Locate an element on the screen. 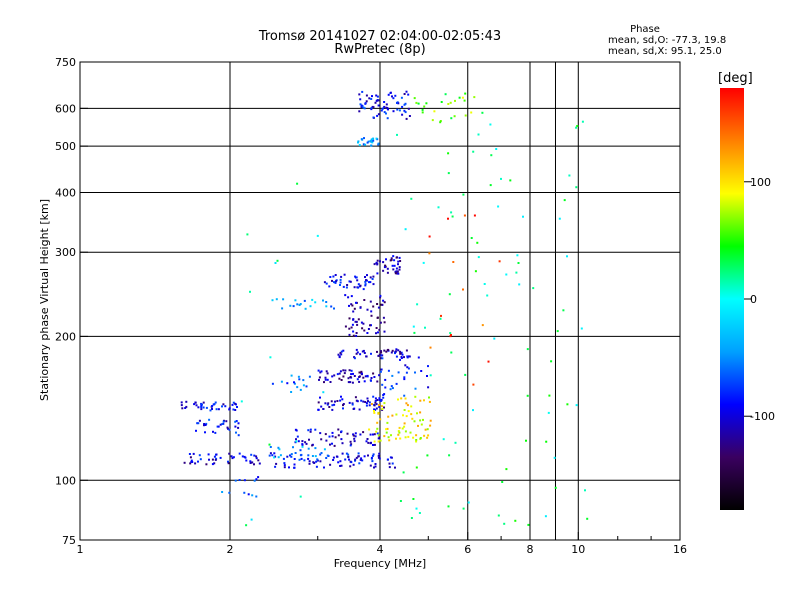 The width and height of the screenshot is (800, 600). x-axis-label: Frequency [MHz] is located at coordinates (380, 563).